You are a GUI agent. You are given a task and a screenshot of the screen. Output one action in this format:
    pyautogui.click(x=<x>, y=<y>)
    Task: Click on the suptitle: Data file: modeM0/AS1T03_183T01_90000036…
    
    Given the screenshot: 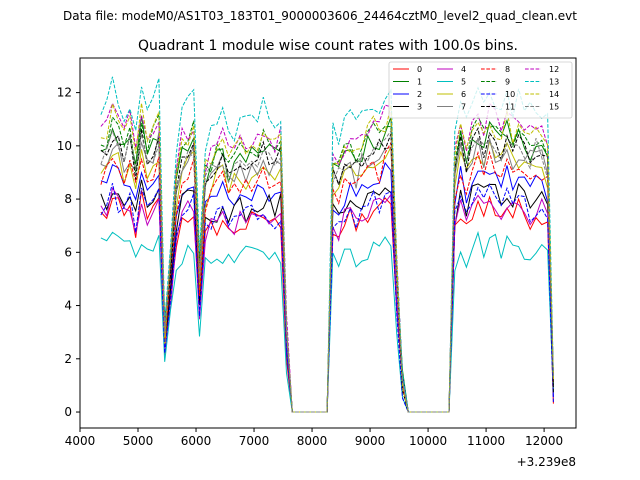 What is the action you would take?
    pyautogui.click(x=320, y=16)
    